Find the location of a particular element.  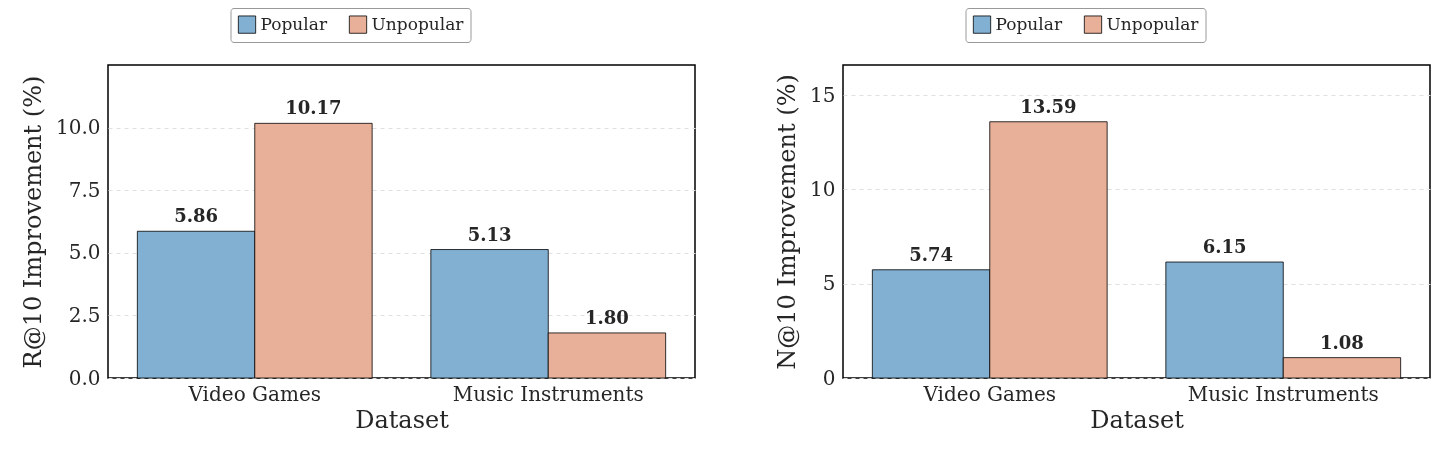

y-tick-label: 10 is located at coordinates (823, 188).